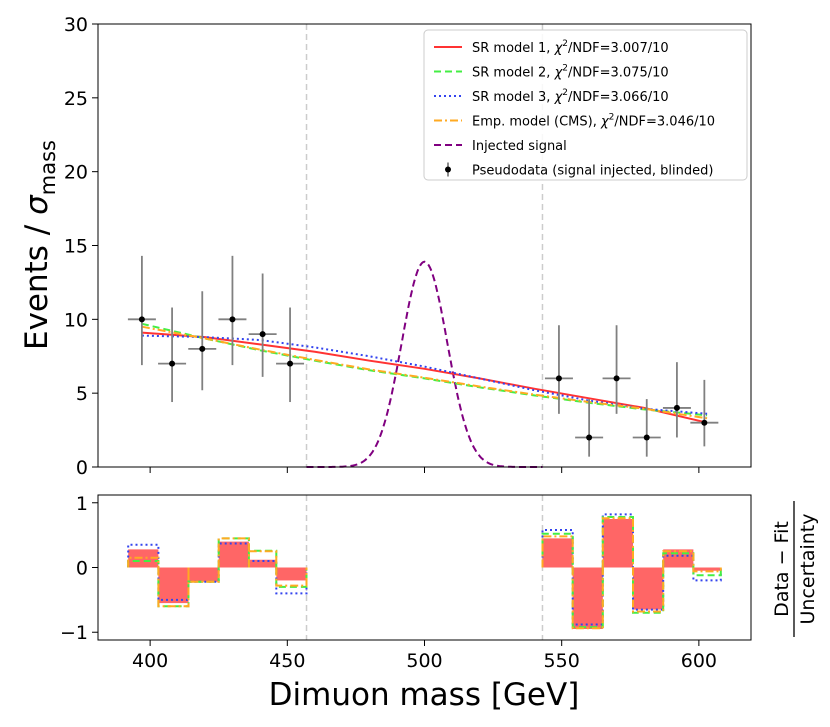 The image size is (830, 727). Describe the element at coordinates (618, 97) in the screenshot. I see `legend-name-suffix: /NDF=3.066/10` at that location.